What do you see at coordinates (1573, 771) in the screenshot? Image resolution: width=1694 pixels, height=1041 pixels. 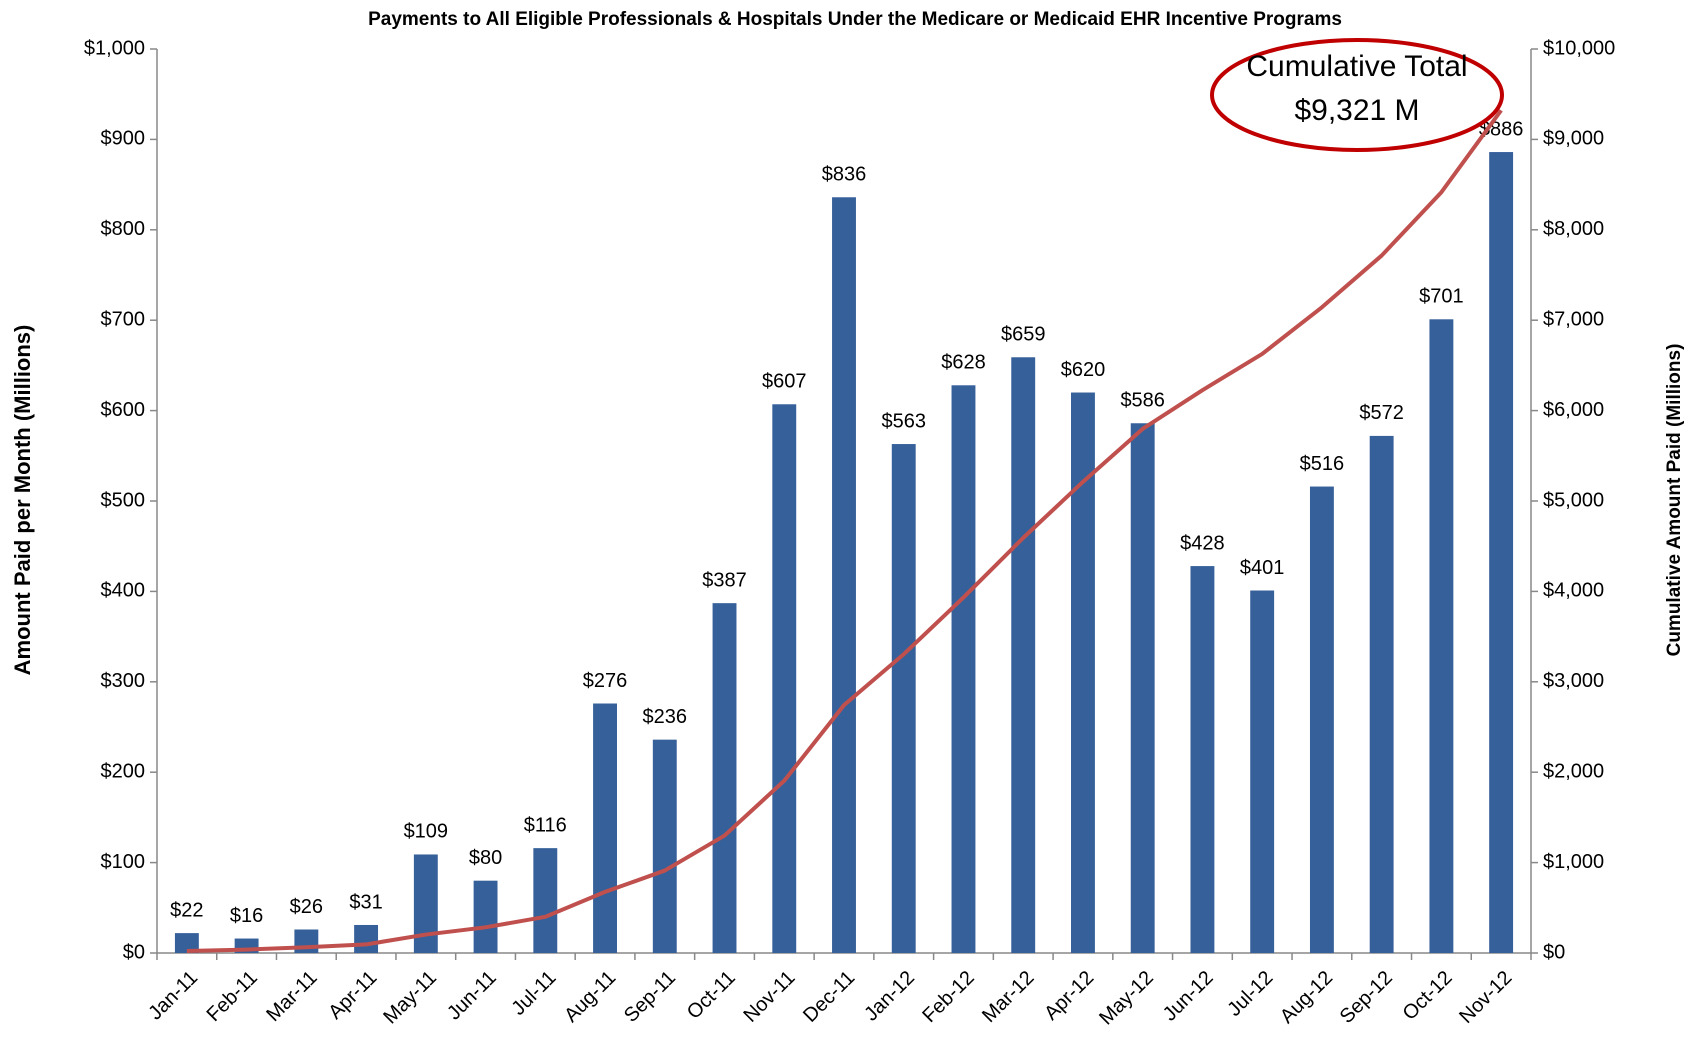 I see `y2-tick-label: $2,000` at bounding box center [1573, 771].